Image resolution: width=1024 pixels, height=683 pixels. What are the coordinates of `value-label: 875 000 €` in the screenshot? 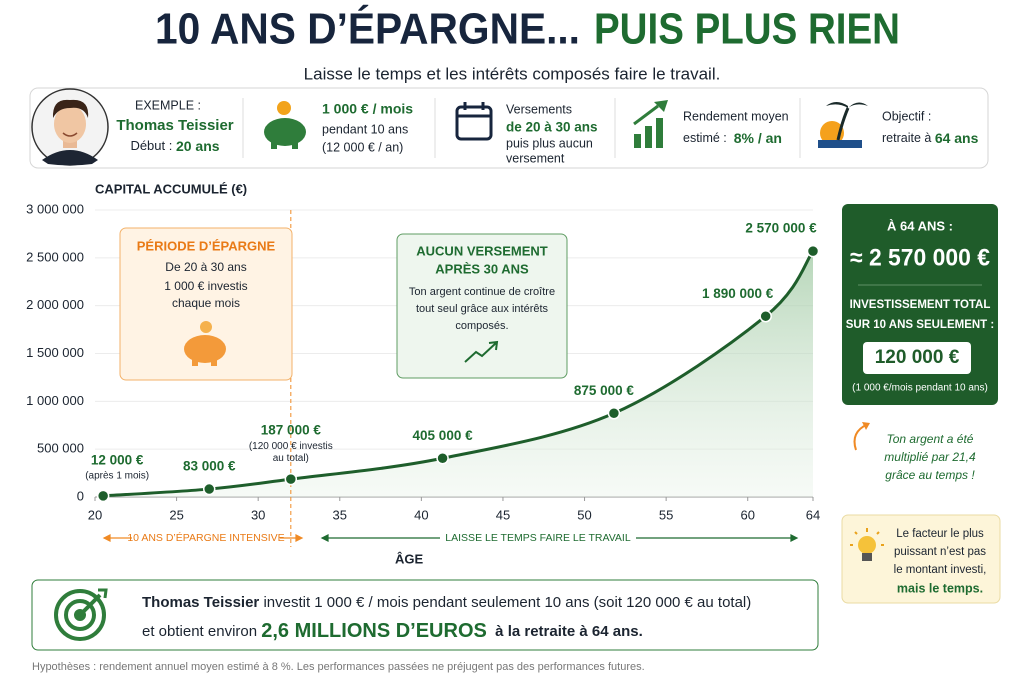 It's located at (604, 390).